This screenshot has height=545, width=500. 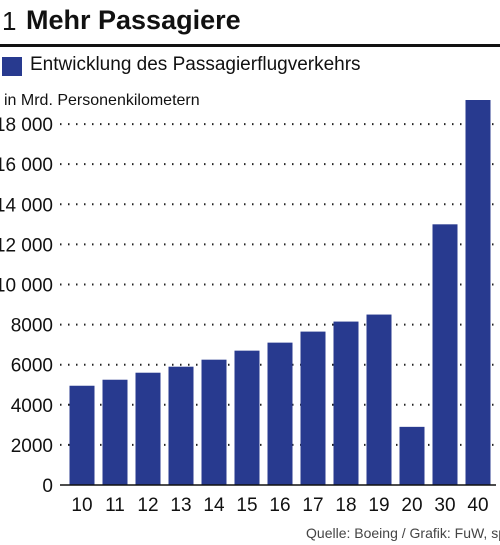 What do you see at coordinates (403, 533) in the screenshot?
I see `source-credit: Quelle: Boeing / Grafik: FuW, sp` at bounding box center [403, 533].